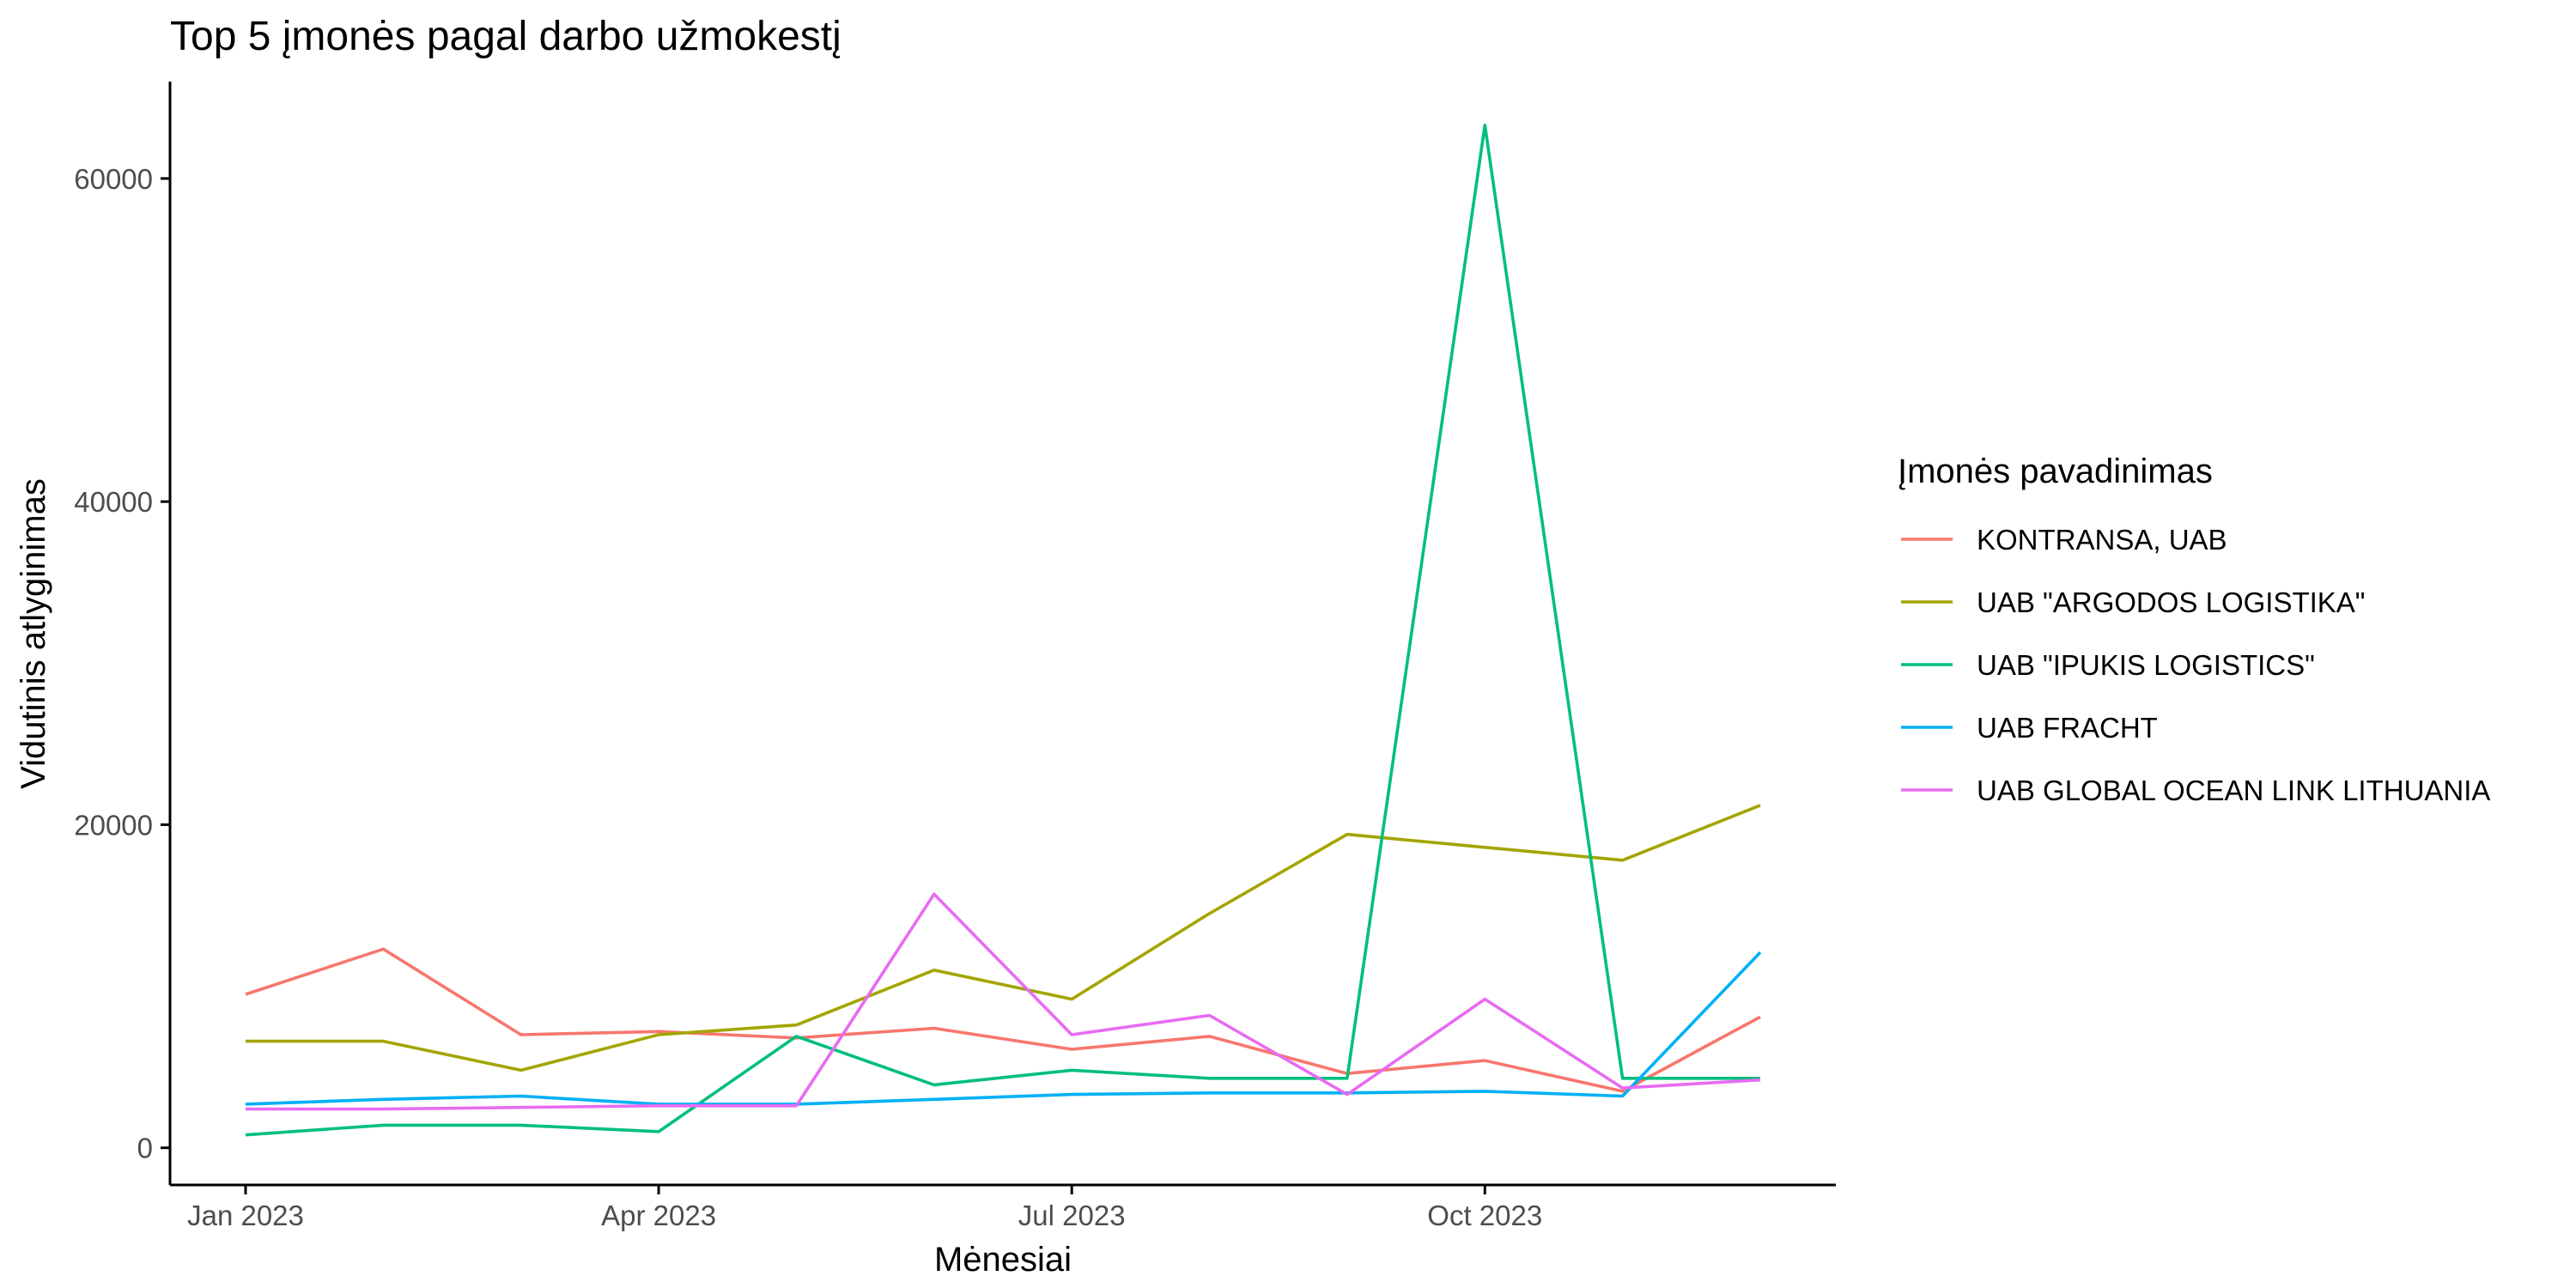 Image resolution: width=2576 pixels, height=1288 pixels. I want to click on y-tick-label: 20000, so click(113, 825).